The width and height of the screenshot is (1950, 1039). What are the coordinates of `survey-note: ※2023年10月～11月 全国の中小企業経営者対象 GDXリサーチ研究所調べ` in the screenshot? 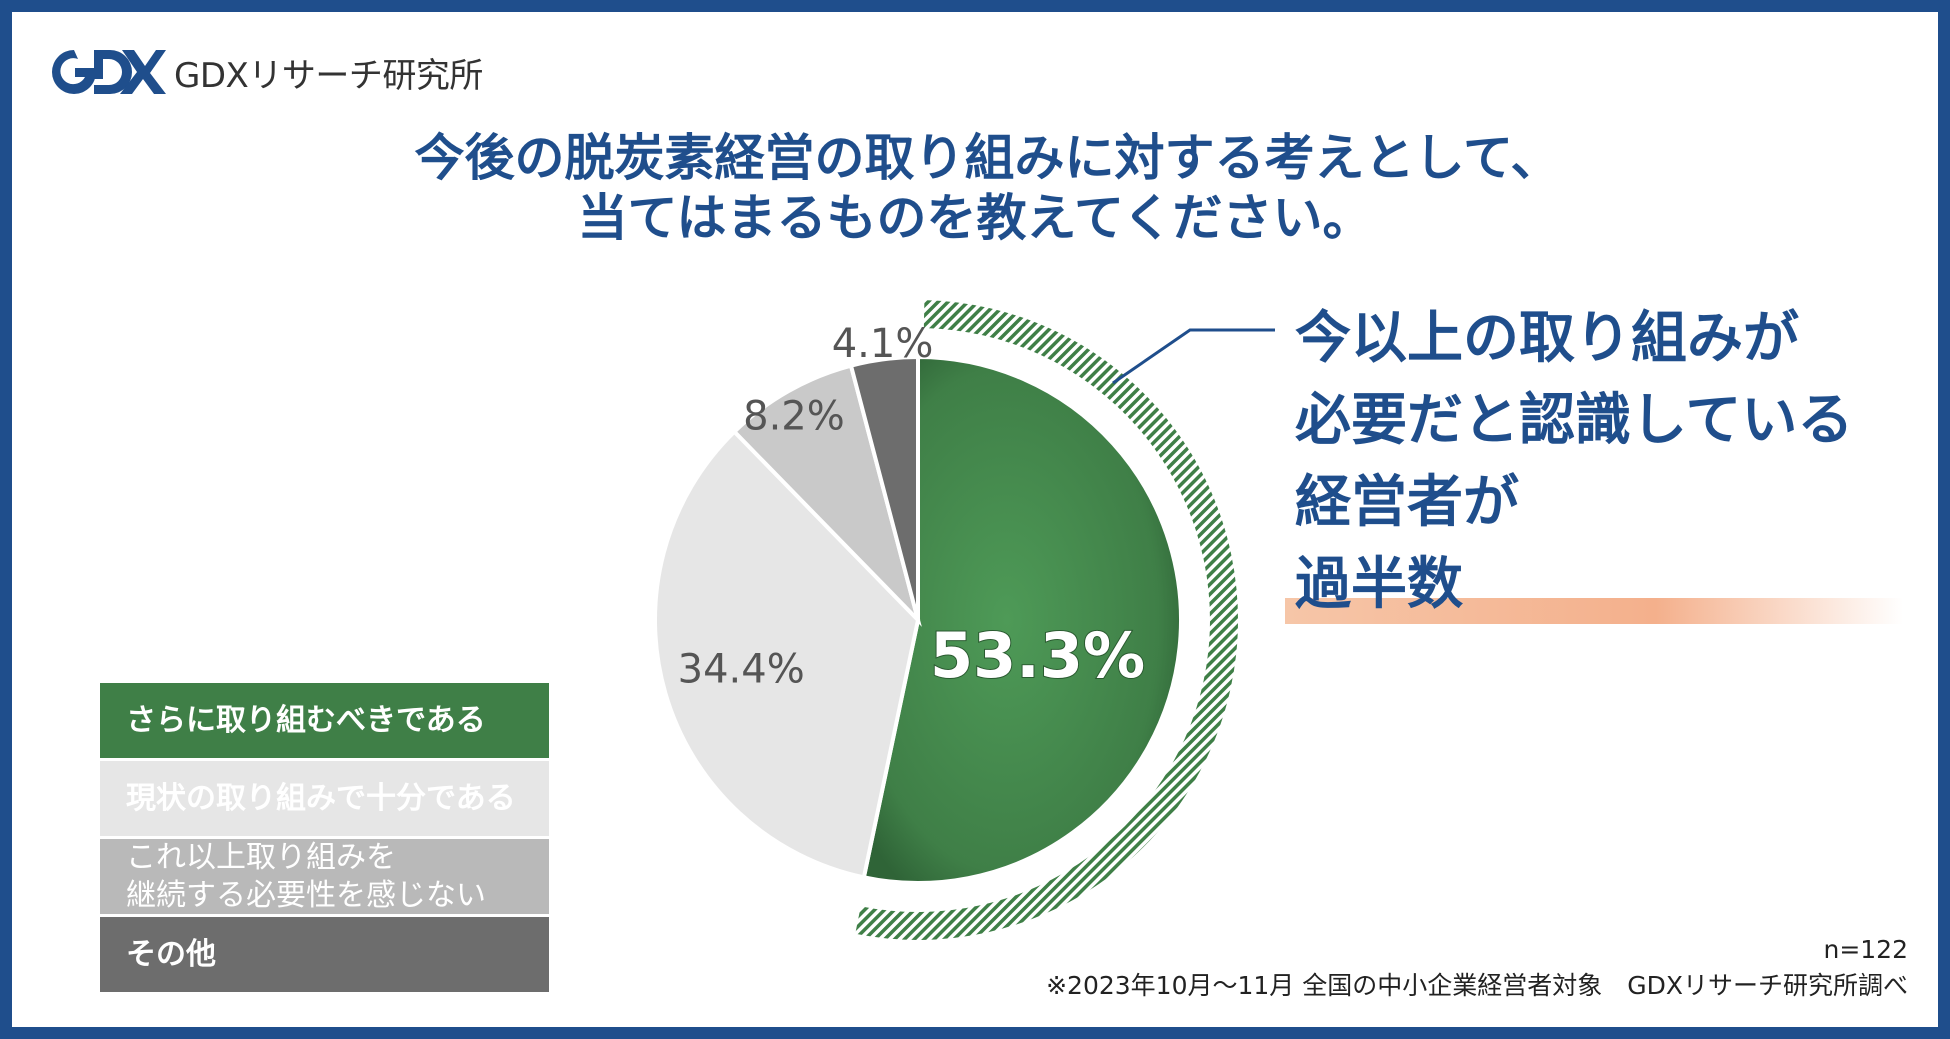 It's located at (1477, 985).